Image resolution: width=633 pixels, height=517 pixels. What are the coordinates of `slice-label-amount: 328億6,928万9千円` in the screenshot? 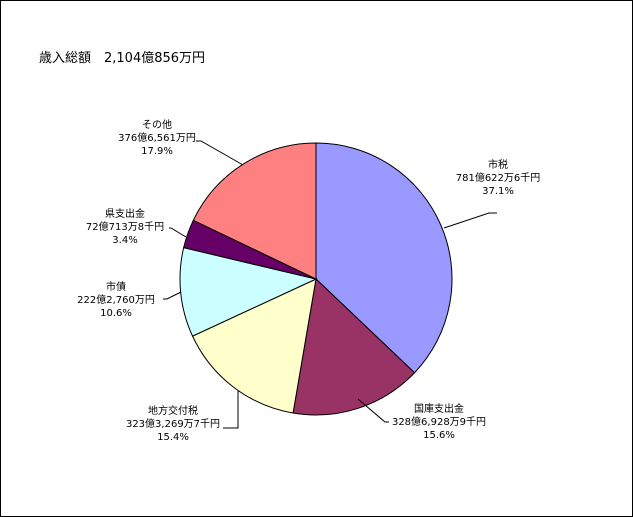 It's located at (439, 422).